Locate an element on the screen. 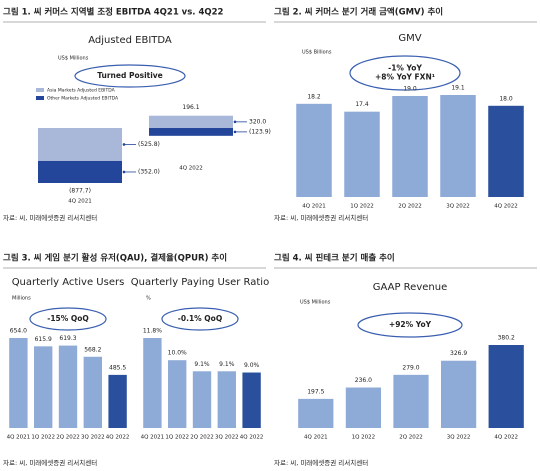 This screenshot has height=471, width=540. value-label: 197.5 is located at coordinates (315, 391).